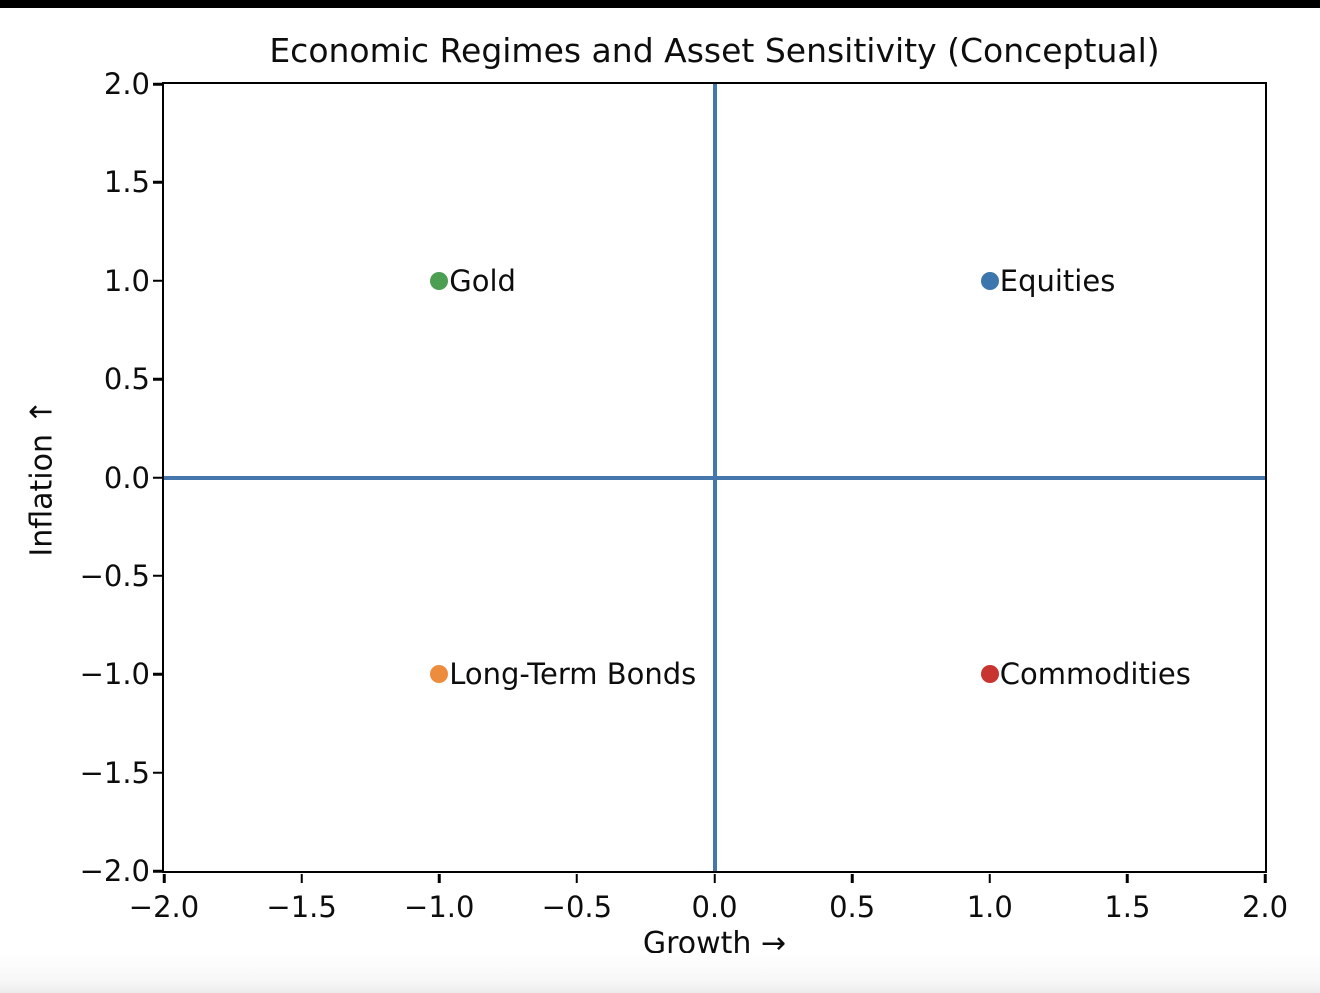 The image size is (1320, 993). I want to click on x-axis-tick-label: 0.0, so click(714, 907).